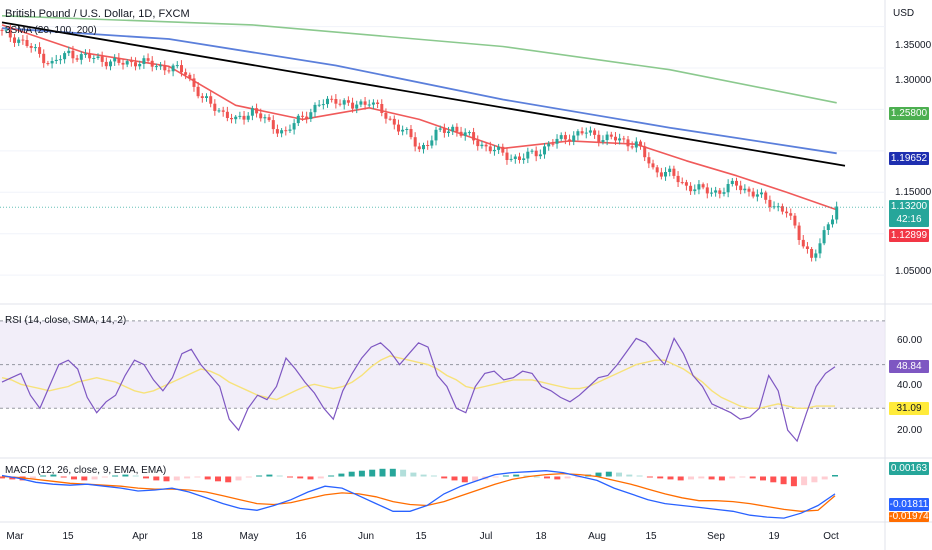 This screenshot has width=932, height=550. I want to click on macd-pane, so click(419, 493).